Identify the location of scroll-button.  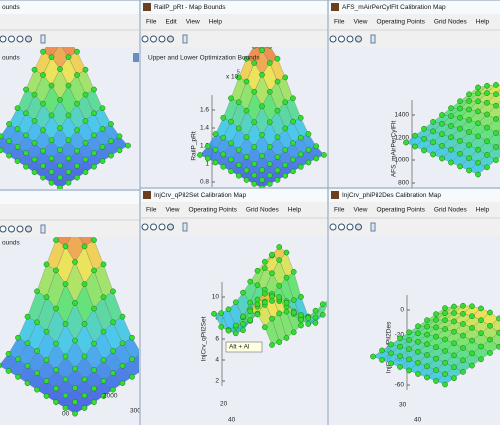
(136, 57).